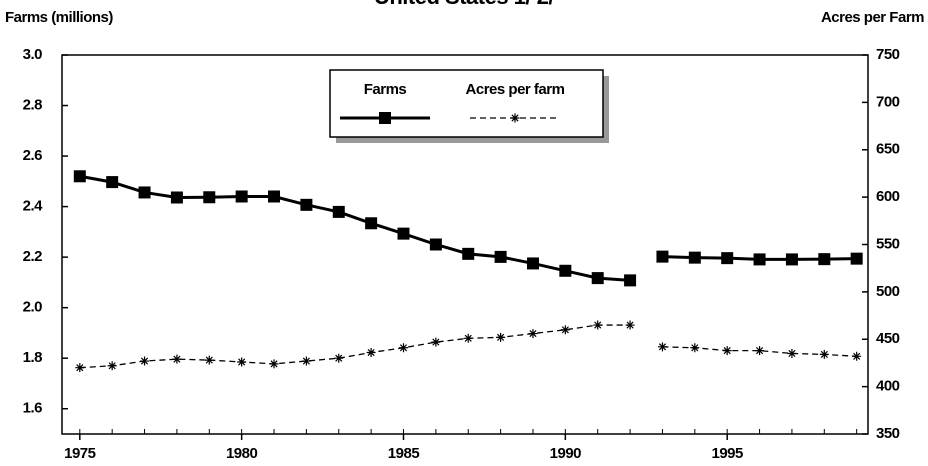  Describe the element at coordinates (468, 346) in the screenshot. I see `series-line` at that location.